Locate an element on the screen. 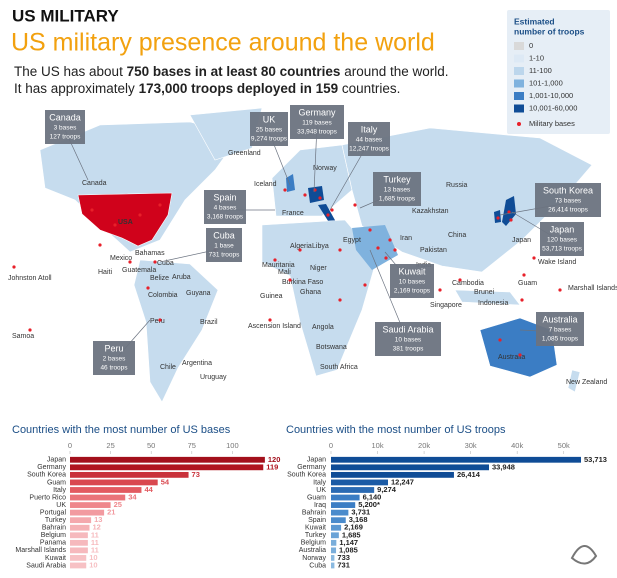 This screenshot has width=617, height=578. callout-bases: 120 bases is located at coordinates (562, 240).